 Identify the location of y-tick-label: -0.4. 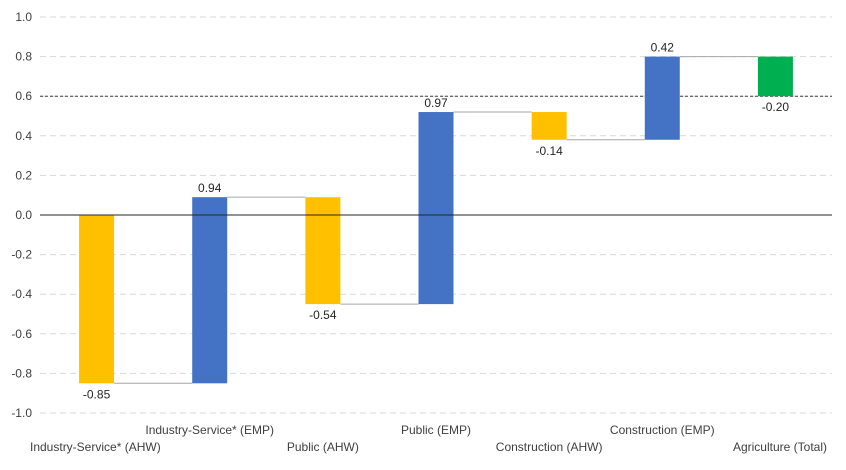
(21, 294).